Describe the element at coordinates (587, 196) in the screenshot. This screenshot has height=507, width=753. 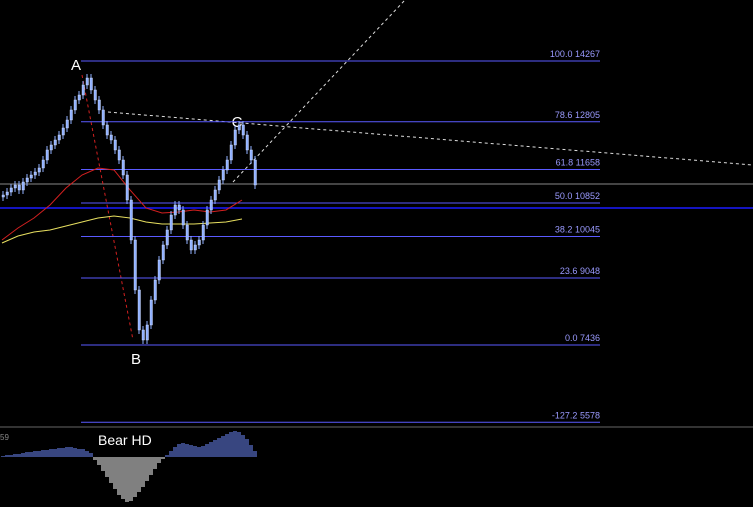
I see `fib-price: 10852` at that location.